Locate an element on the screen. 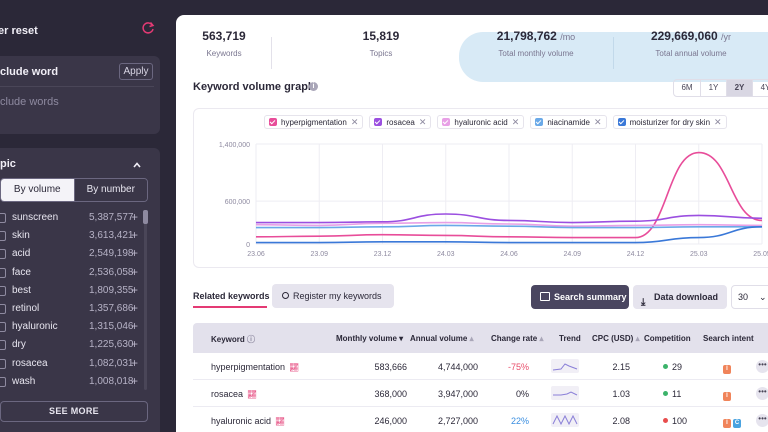 The image size is (768, 432). topic-item: skin 3,613,421 + is located at coordinates (77, 236).